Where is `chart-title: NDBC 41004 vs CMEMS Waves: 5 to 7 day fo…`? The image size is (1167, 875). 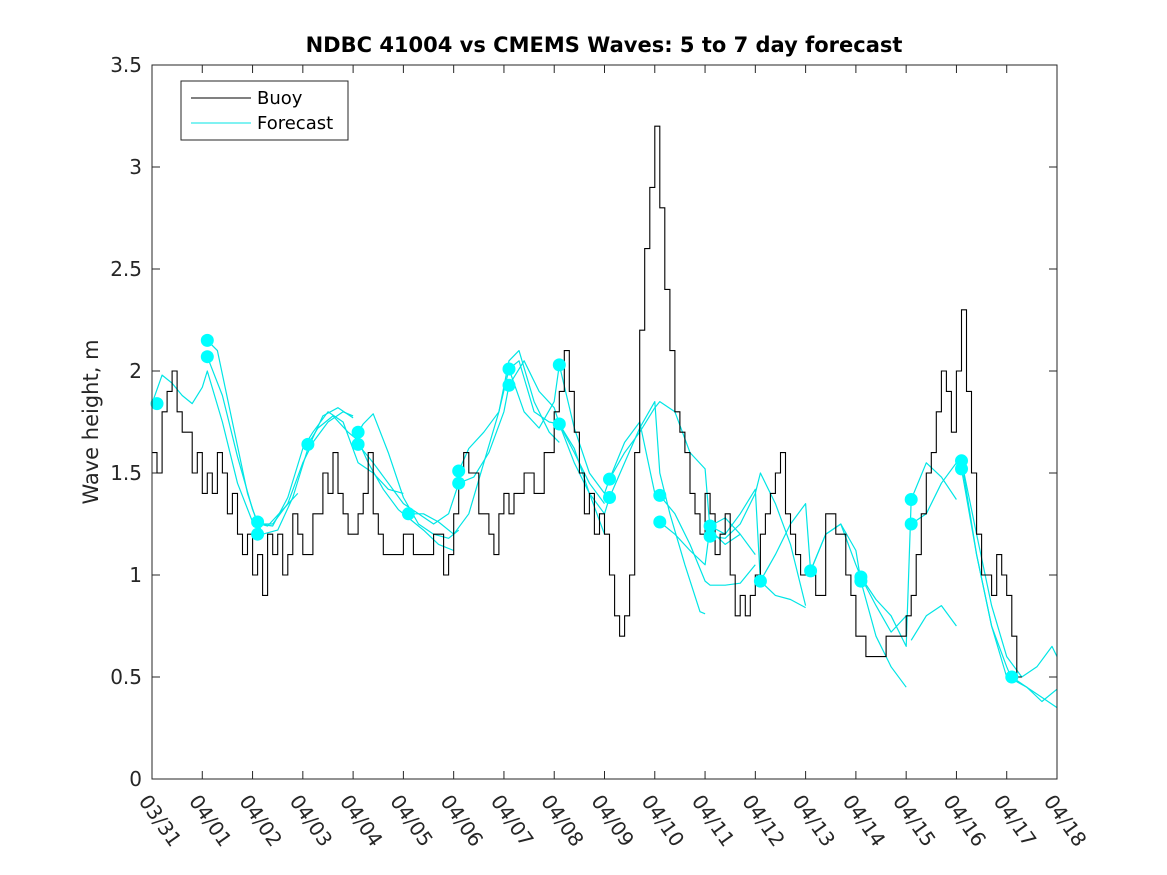
chart-title: NDBC 41004 vs CMEMS Waves: 5 to 7 day fo… is located at coordinates (604, 45).